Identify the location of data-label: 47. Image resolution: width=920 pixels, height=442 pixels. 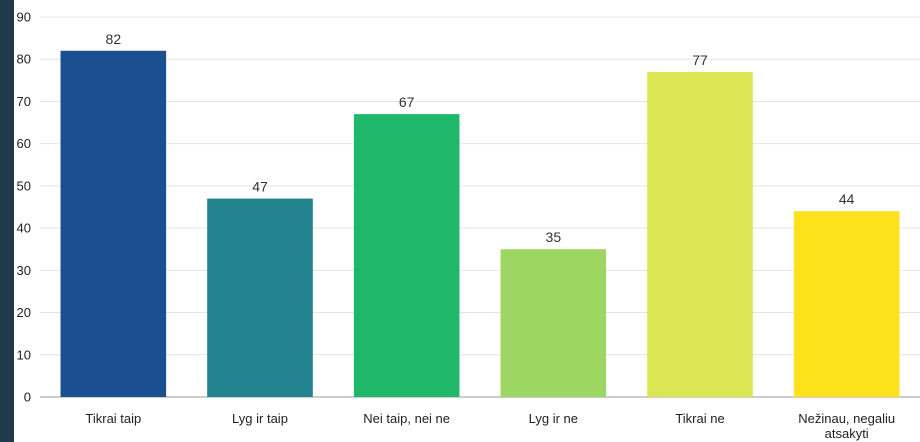
(260, 187).